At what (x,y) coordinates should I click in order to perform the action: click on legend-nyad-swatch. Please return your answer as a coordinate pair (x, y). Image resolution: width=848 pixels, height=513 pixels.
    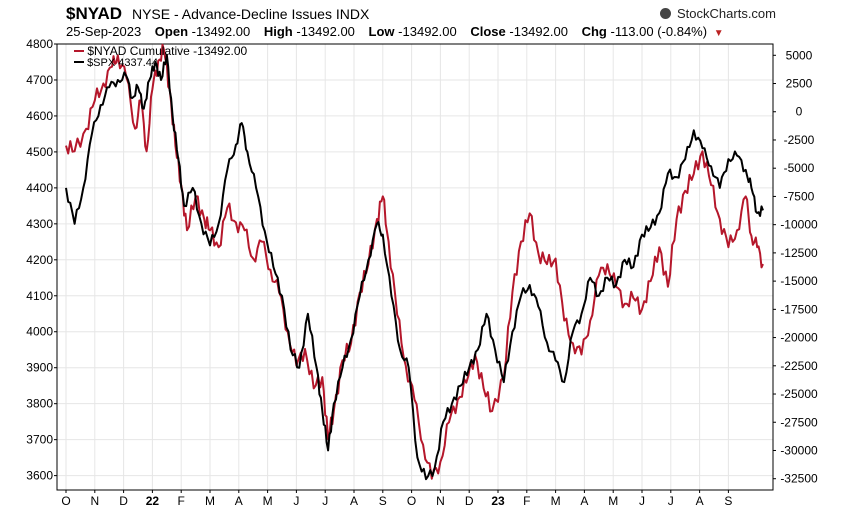
    Looking at the image, I should click on (79, 51).